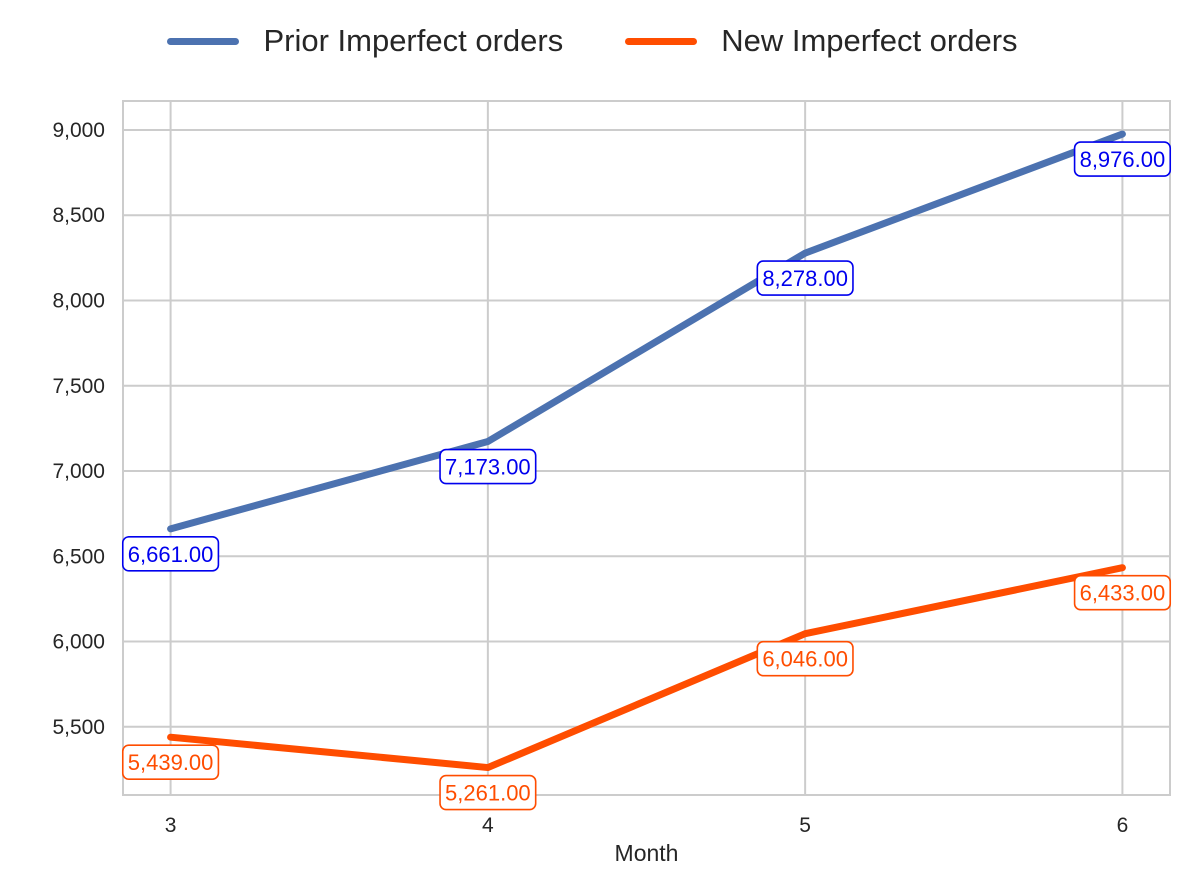 The height and width of the screenshot is (881, 1185). I want to click on y-tick-label: 8,000, so click(78, 301).